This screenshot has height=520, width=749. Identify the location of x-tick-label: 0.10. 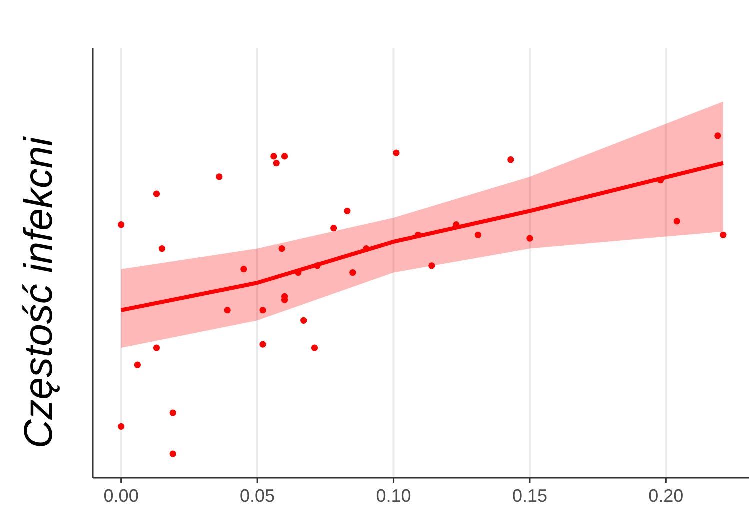
(394, 496).